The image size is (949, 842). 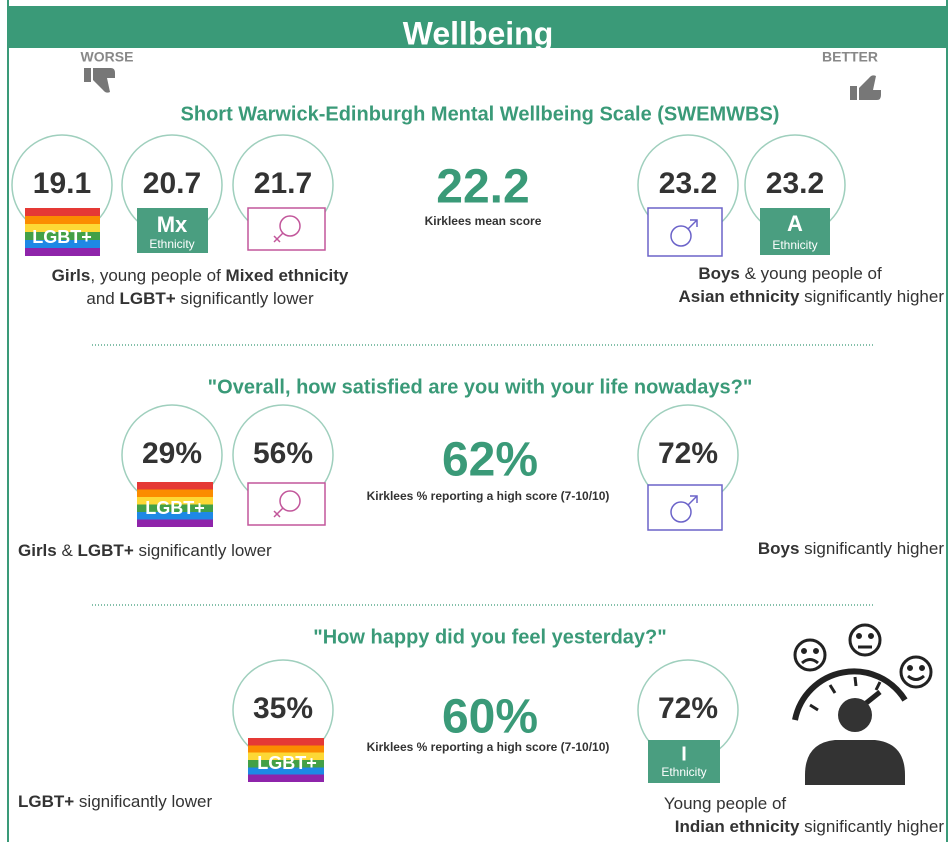 What do you see at coordinates (684, 754) in the screenshot?
I see `badge-text: I` at bounding box center [684, 754].